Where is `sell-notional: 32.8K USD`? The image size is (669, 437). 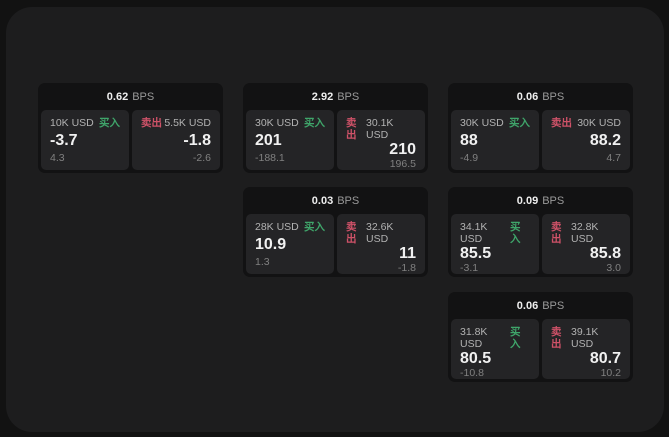
sell-notional: 32.8K USD is located at coordinates (584, 233).